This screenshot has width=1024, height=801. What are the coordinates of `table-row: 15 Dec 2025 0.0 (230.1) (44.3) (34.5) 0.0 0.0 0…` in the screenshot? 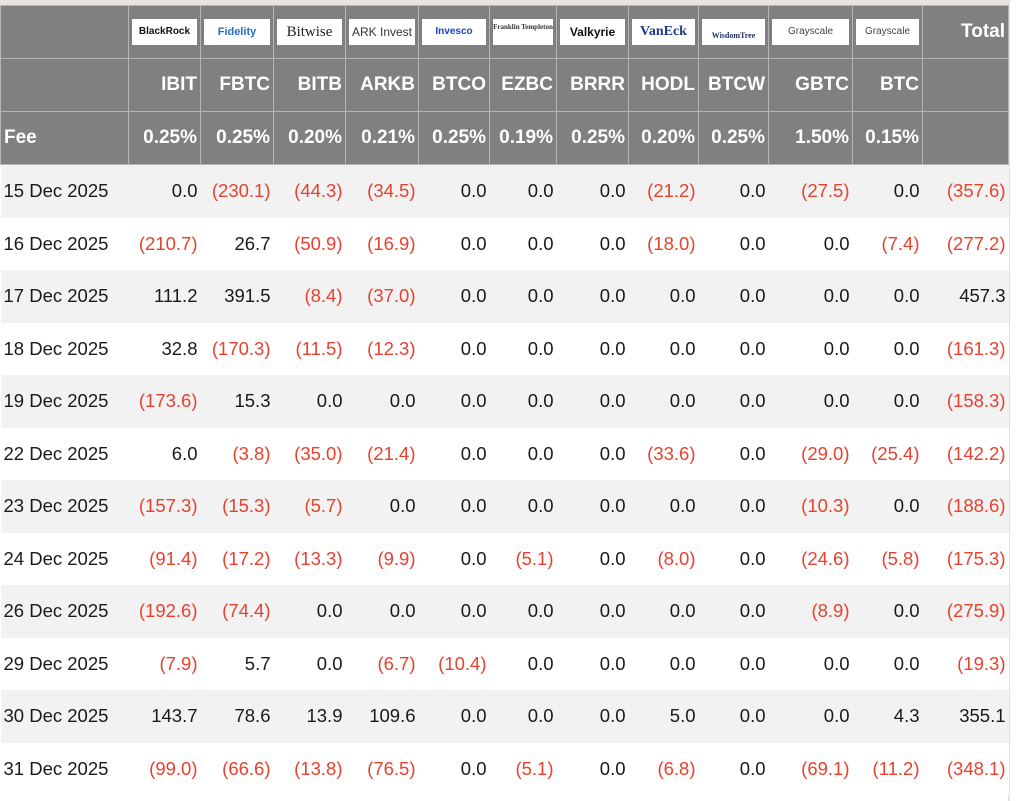 It's located at (504, 191).